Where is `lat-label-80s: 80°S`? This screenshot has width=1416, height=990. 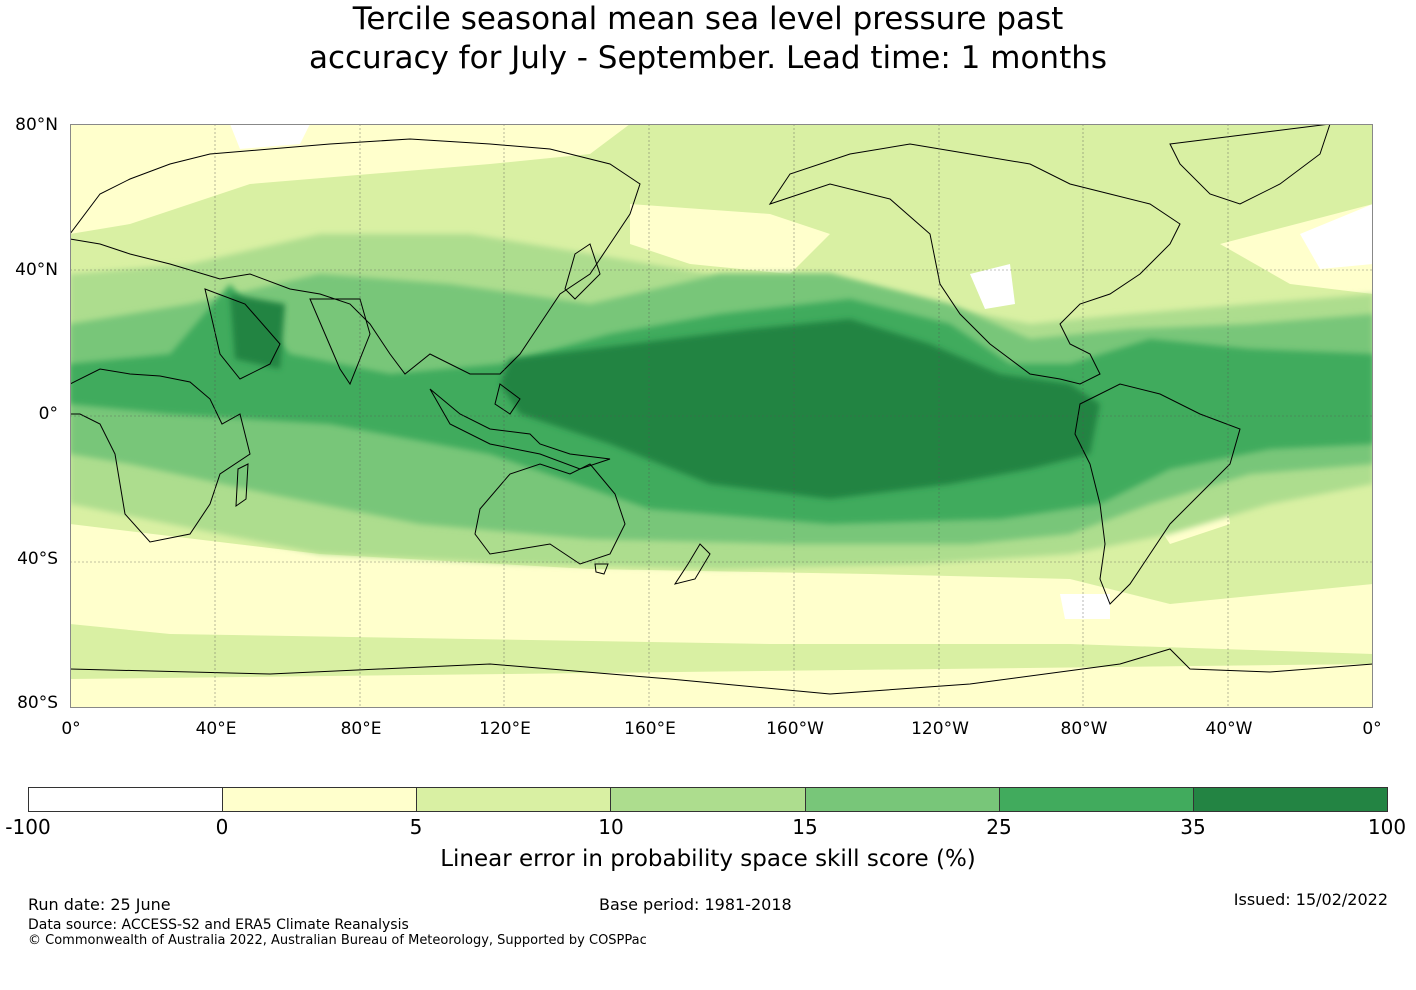 lat-label-80s: 80°S is located at coordinates (37, 703).